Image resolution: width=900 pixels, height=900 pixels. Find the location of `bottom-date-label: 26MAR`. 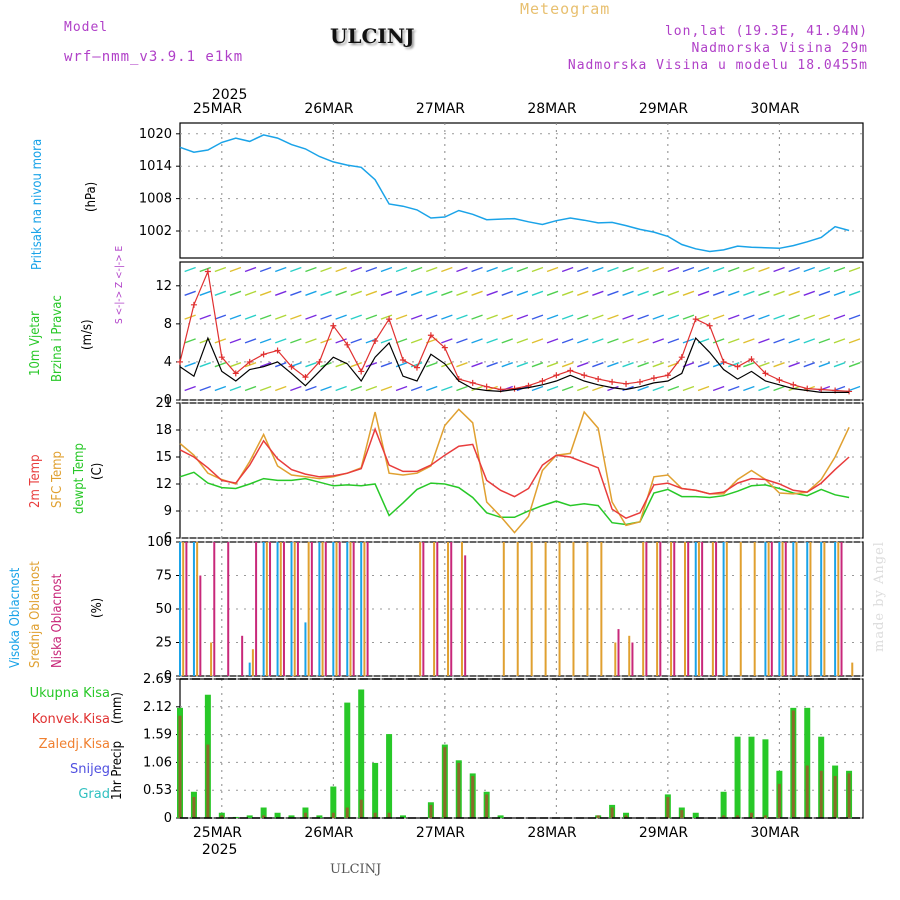

bottom-date-label: 26MAR is located at coordinates (328, 833).